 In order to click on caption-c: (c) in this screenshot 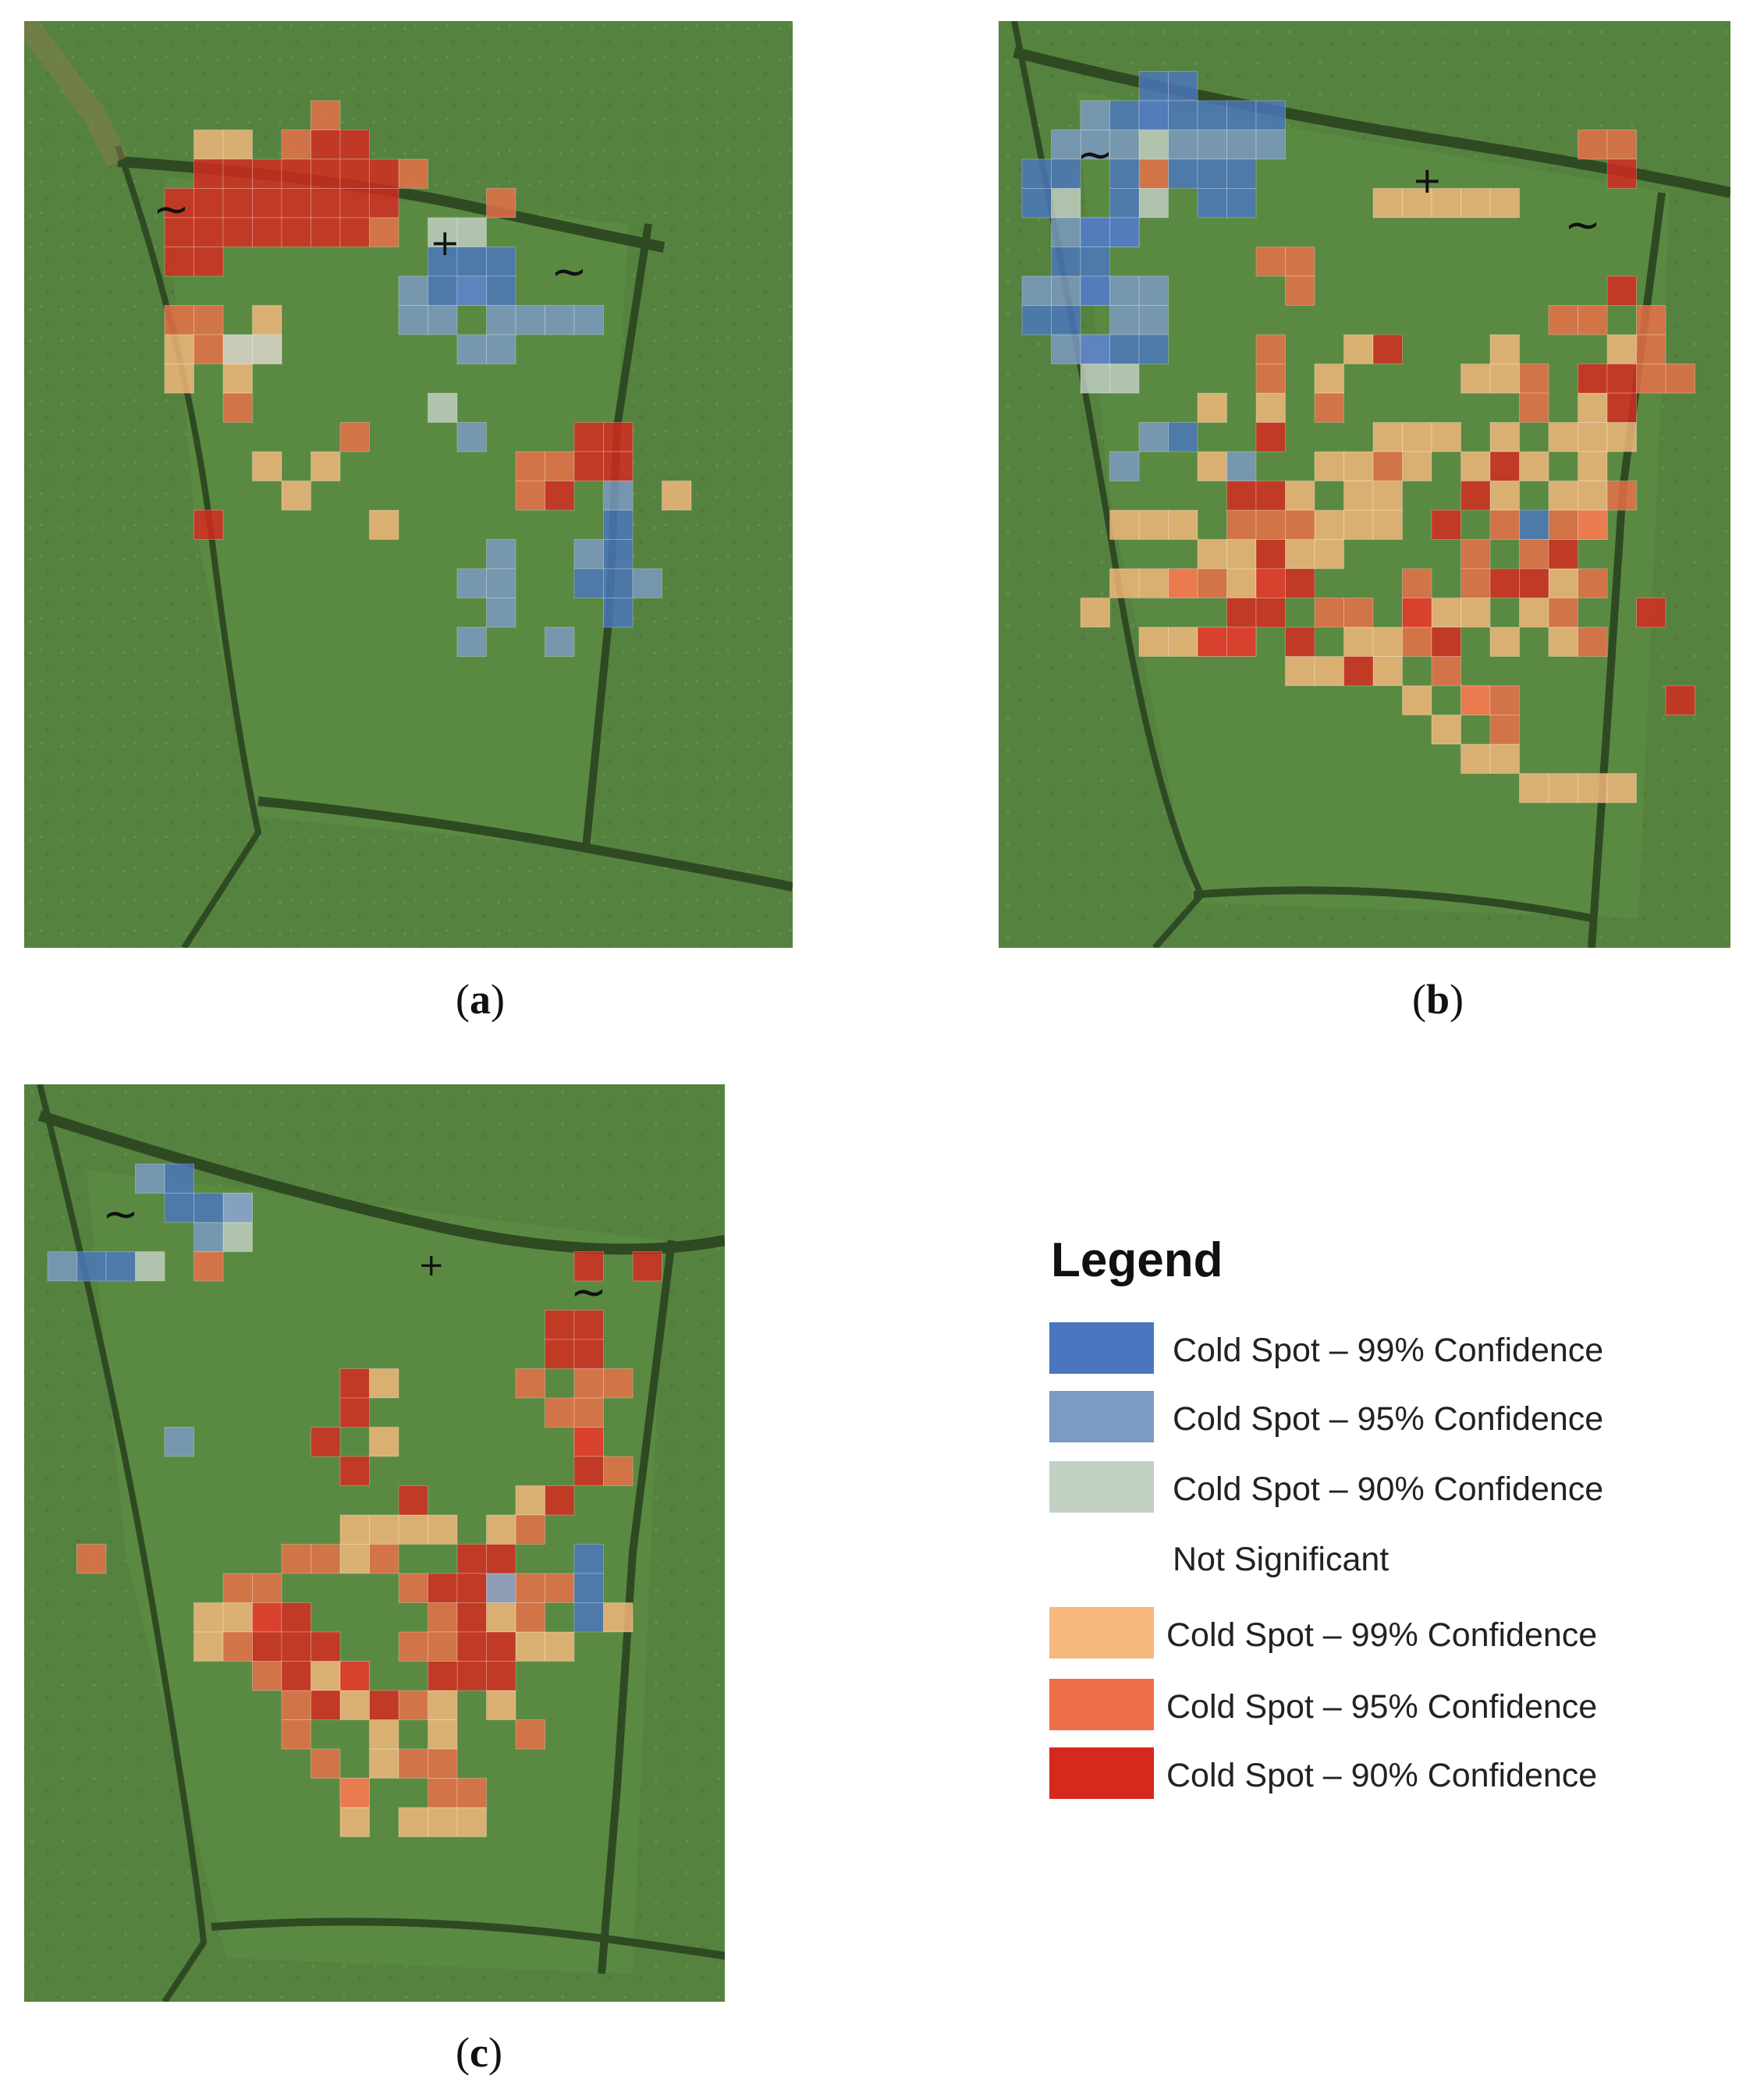, I will do `click(479, 2052)`.